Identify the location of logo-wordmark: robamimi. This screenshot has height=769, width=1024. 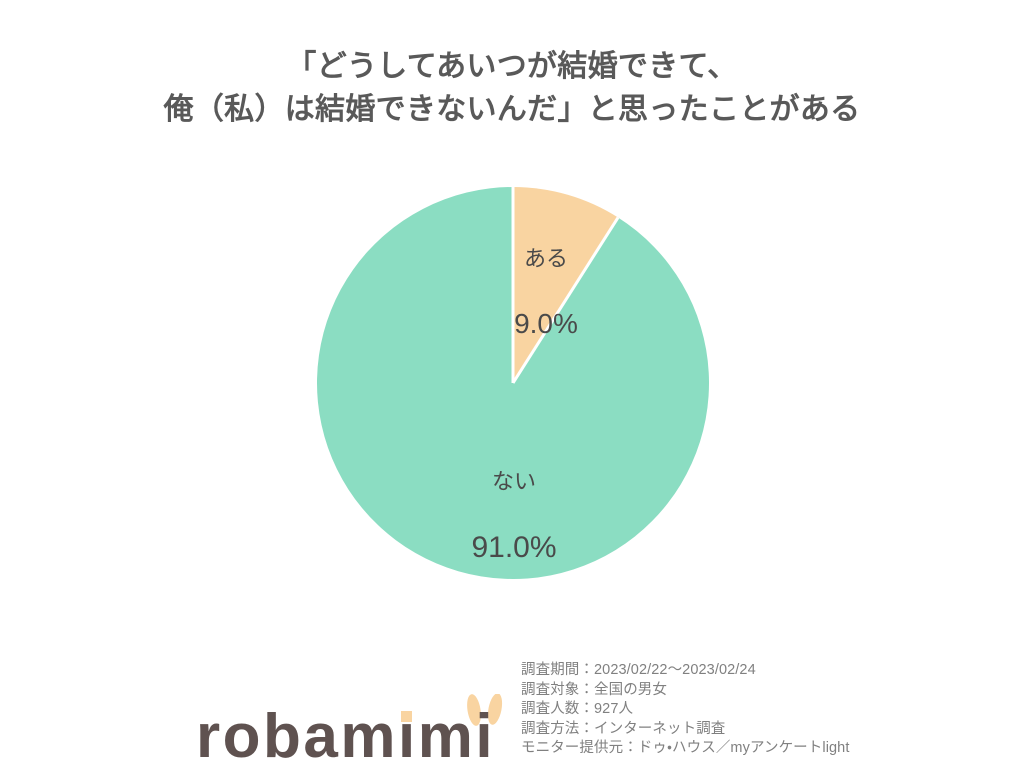
(345, 734).